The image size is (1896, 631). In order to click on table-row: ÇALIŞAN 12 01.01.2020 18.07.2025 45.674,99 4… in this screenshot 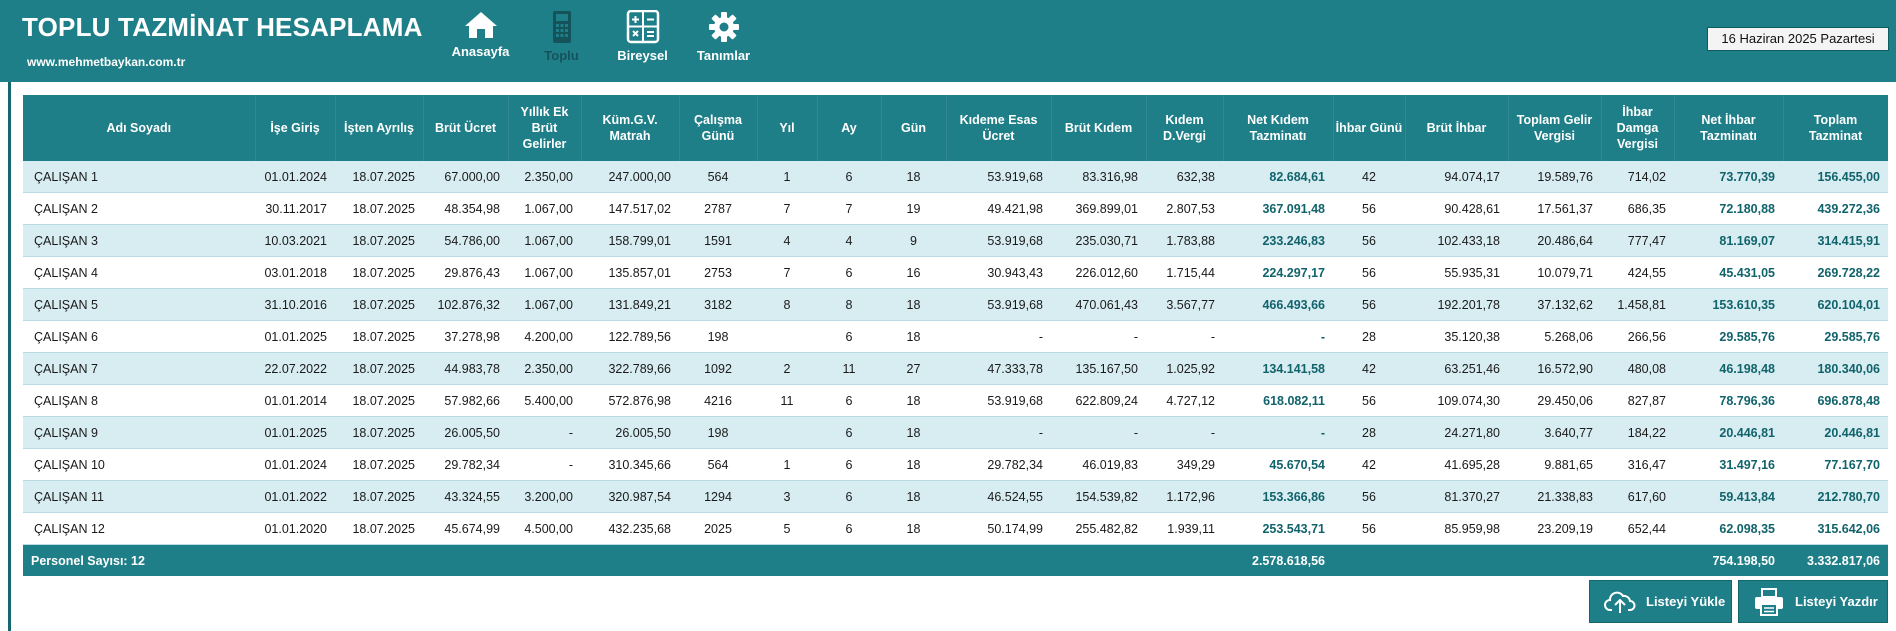, I will do `click(955, 528)`.